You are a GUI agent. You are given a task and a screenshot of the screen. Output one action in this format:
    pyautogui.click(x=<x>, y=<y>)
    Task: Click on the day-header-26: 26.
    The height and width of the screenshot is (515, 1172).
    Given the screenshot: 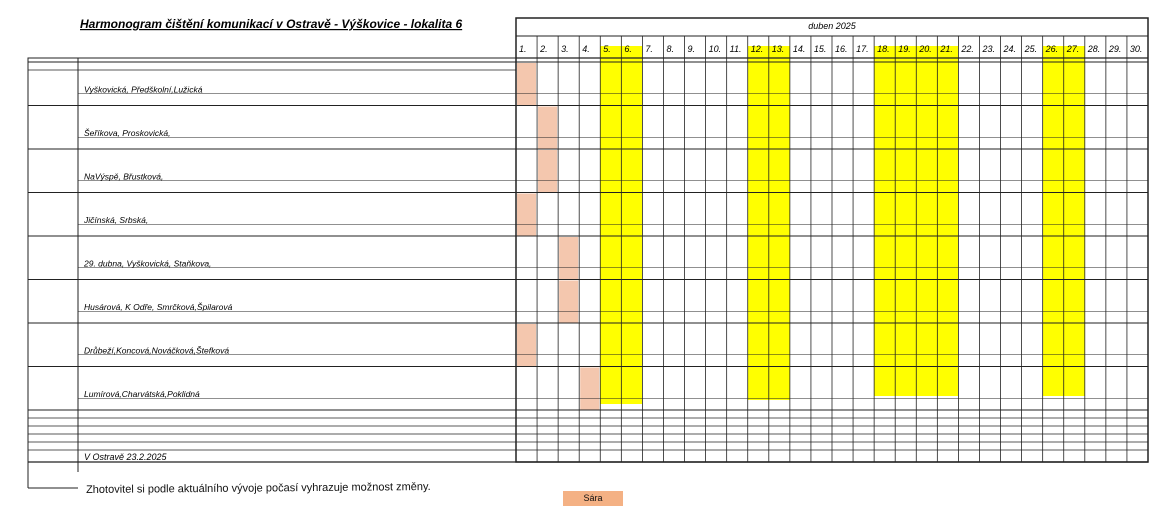 What is the action you would take?
    pyautogui.click(x=1052, y=49)
    